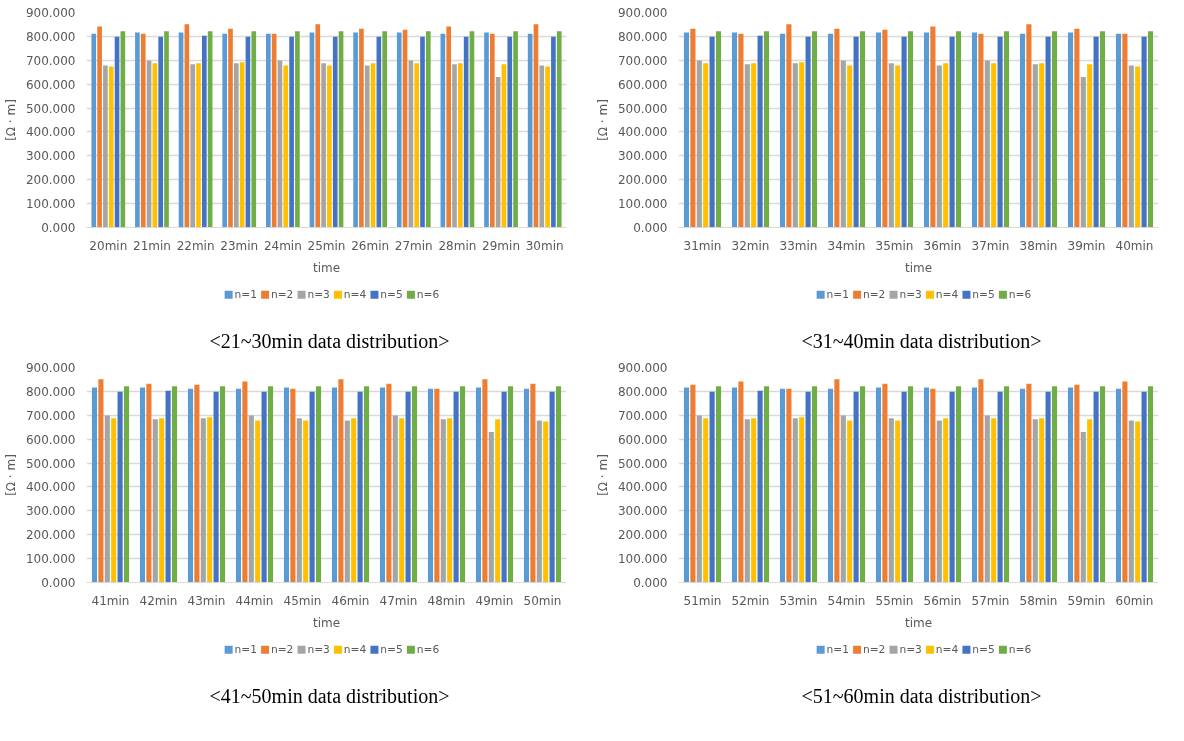  I want to click on text: <51~60min data distribution>, so click(921, 695).